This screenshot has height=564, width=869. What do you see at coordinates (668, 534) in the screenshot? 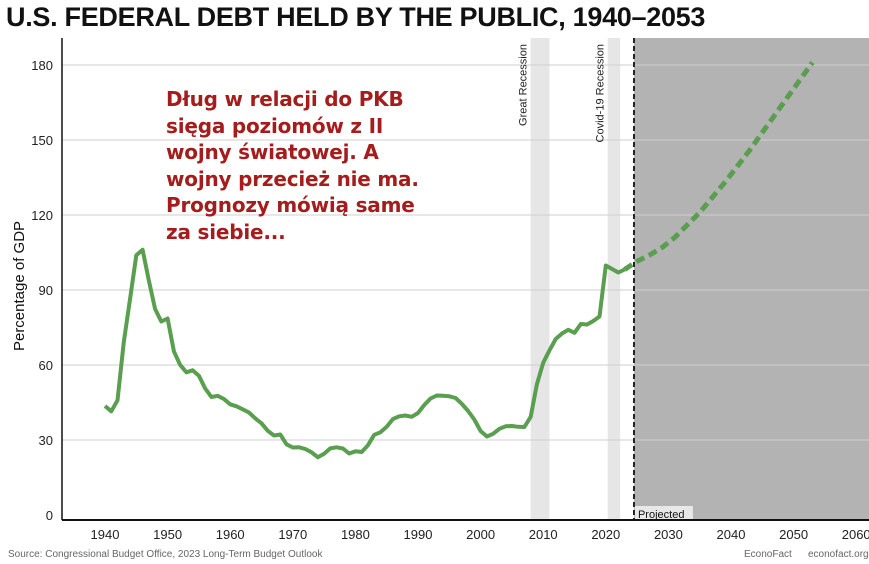
I see `x-tick-label: 2030` at bounding box center [668, 534].